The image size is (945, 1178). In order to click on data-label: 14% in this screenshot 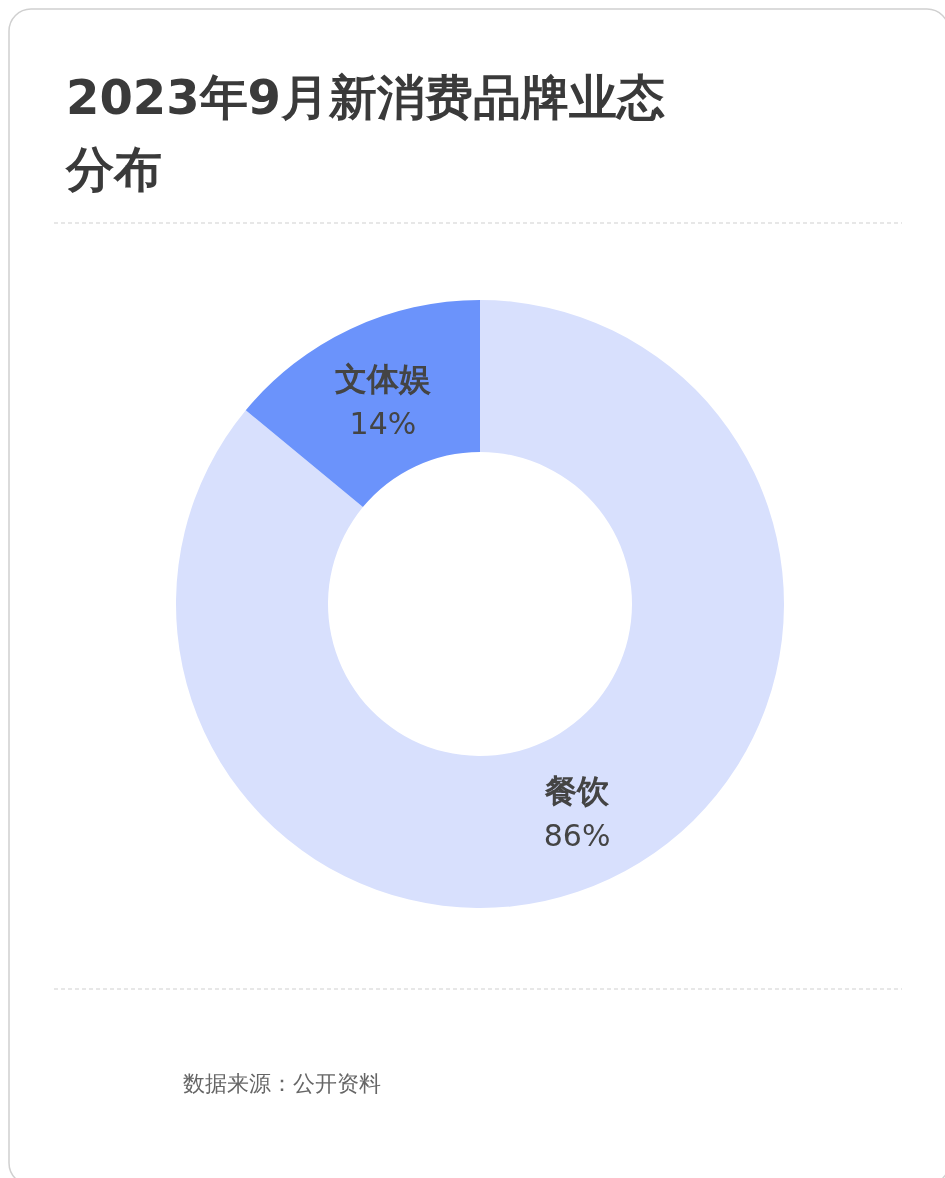, I will do `click(383, 423)`.